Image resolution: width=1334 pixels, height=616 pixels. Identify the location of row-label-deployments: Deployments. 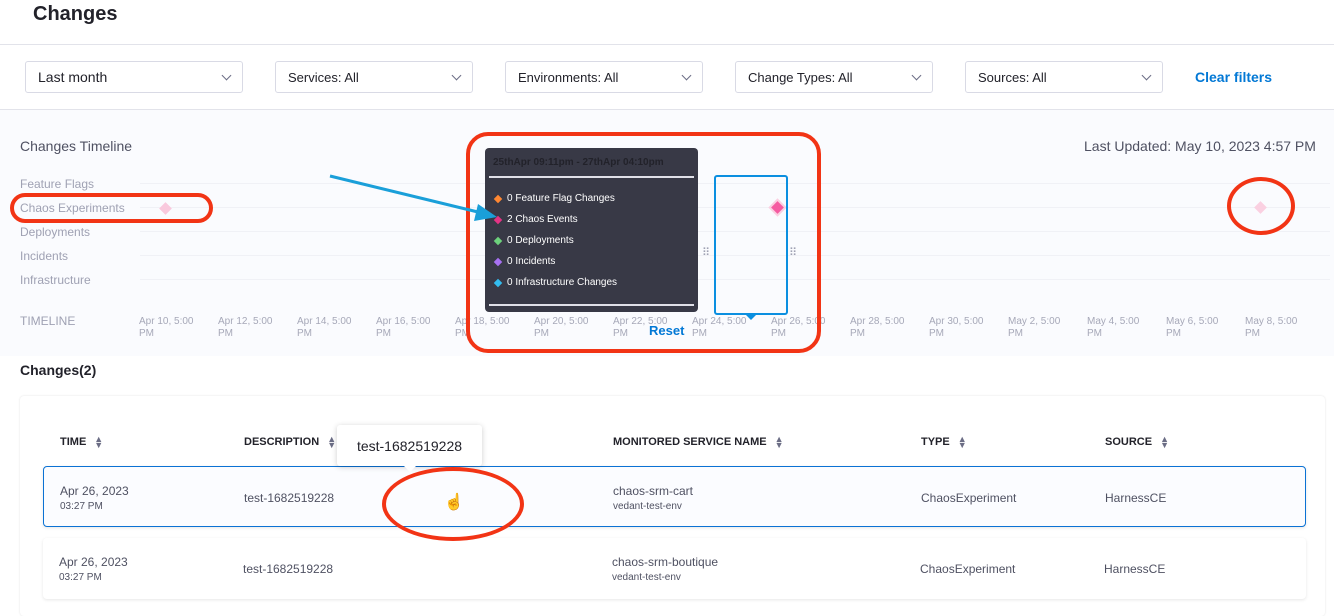
(55, 232).